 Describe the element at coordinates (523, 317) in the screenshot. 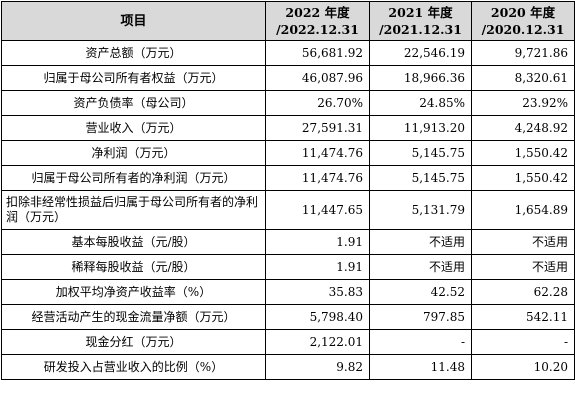

I see `cell-2020: 542.11` at that location.